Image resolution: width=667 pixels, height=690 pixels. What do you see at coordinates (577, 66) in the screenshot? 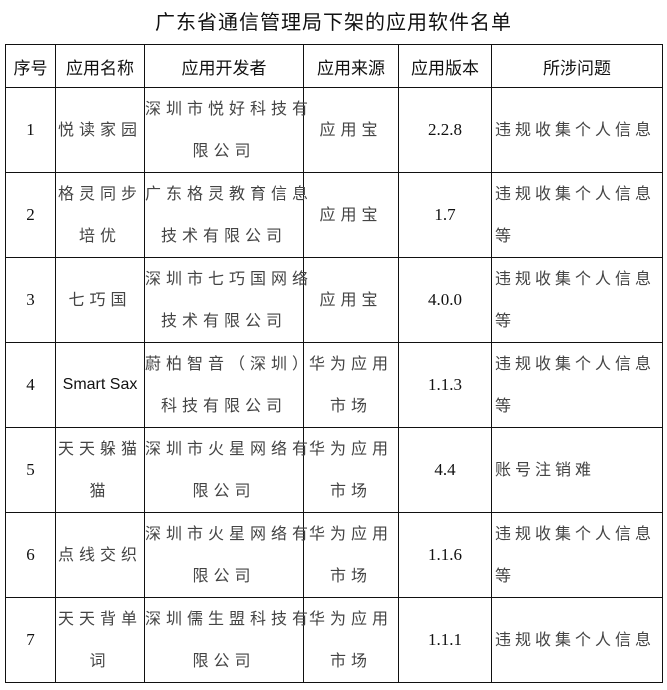
I see `header-issue: 所涉问题` at bounding box center [577, 66].